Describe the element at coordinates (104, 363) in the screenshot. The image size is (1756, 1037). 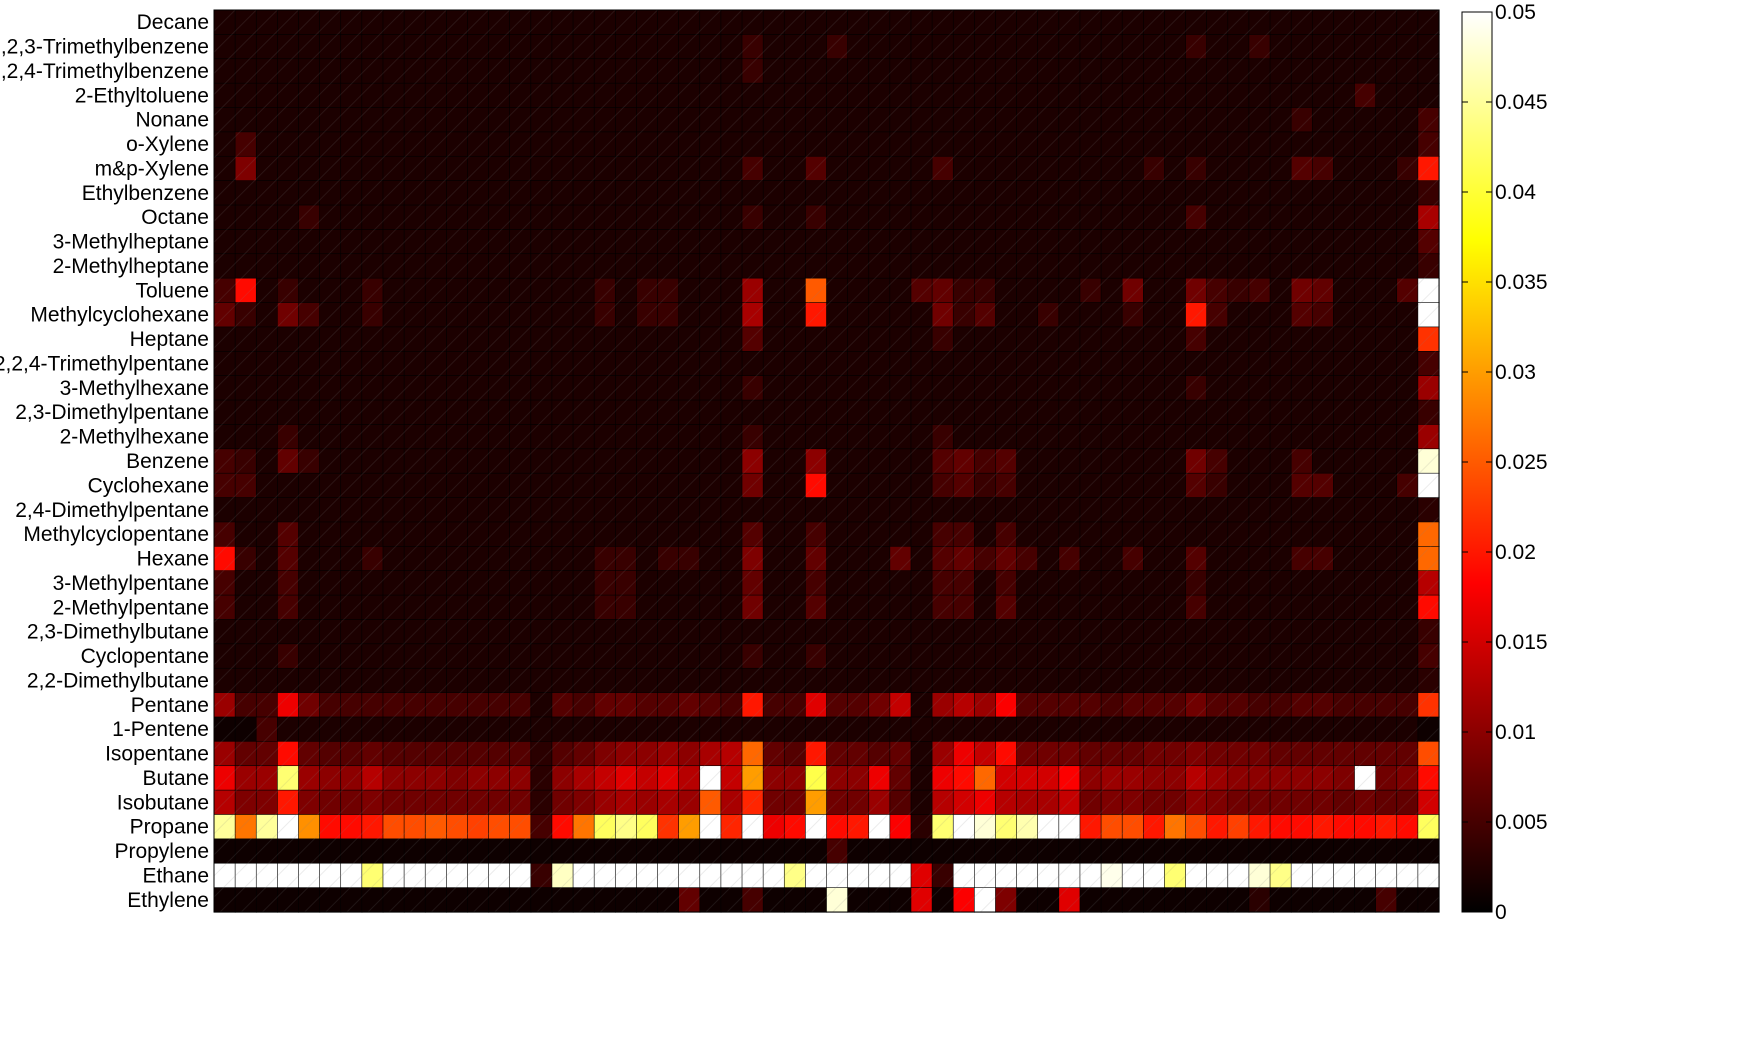
I see `row-label: 2,2,4-Trimethylpentane` at that location.